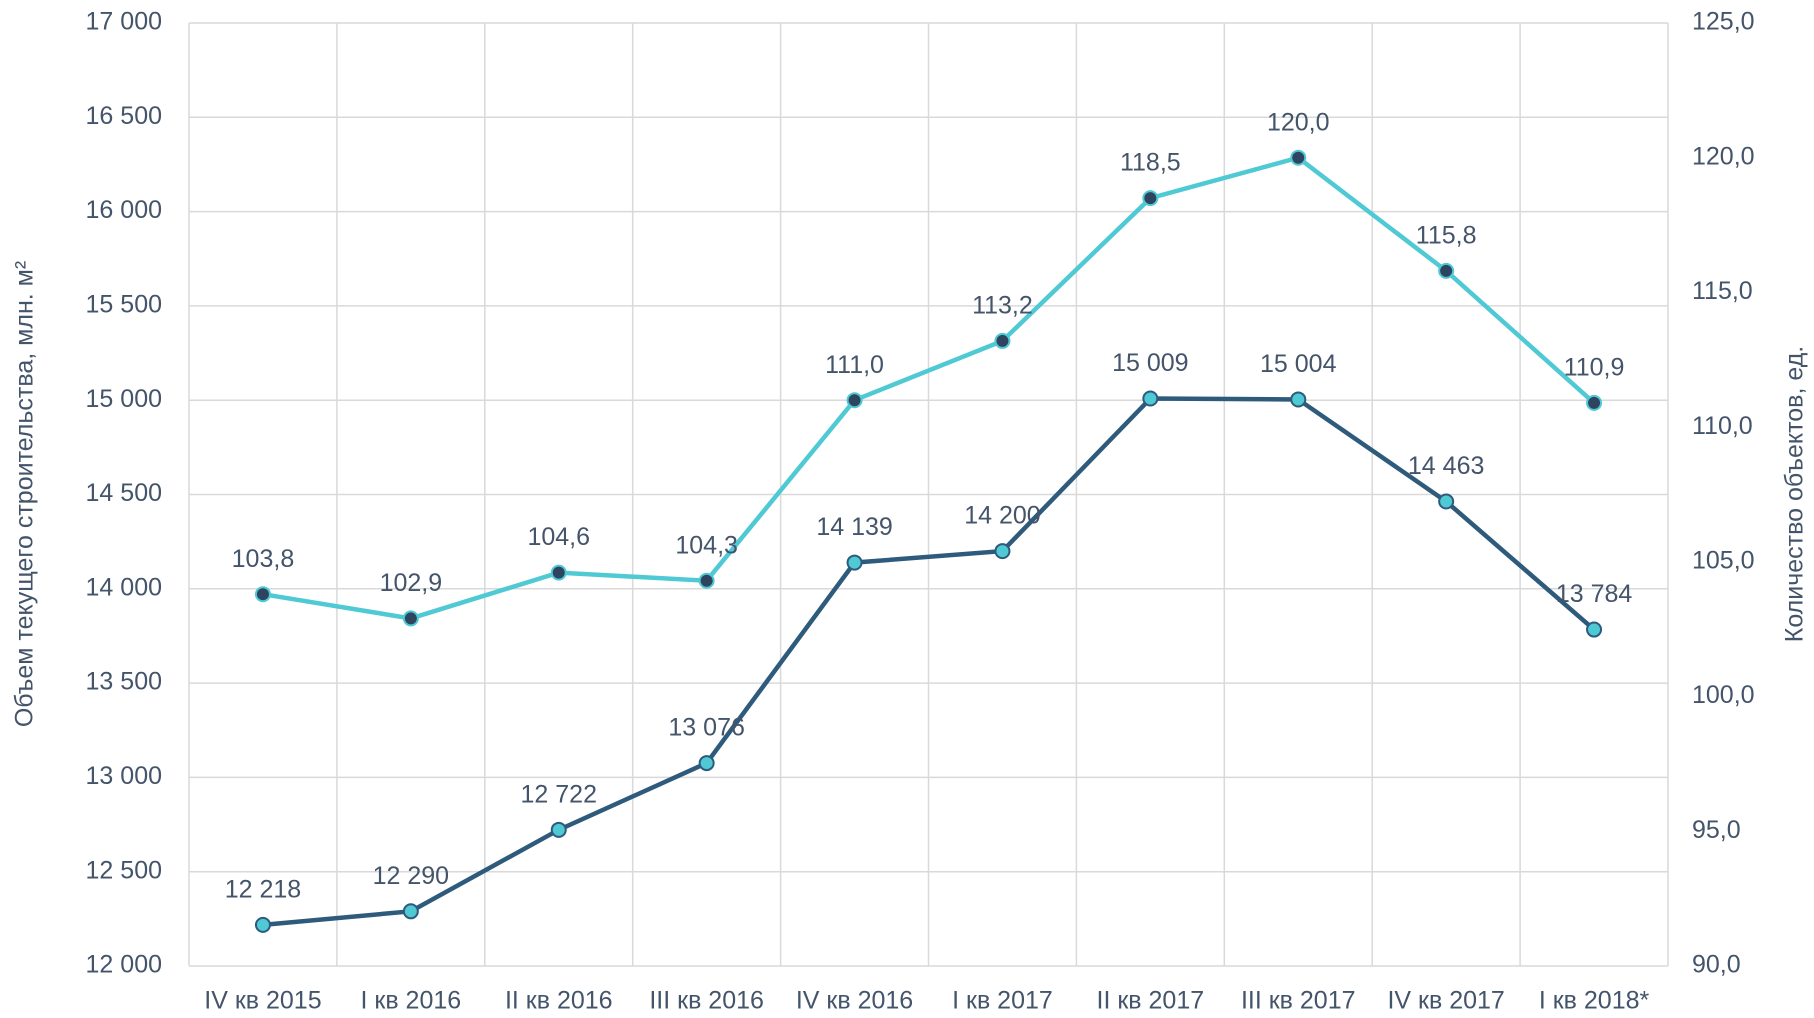 This screenshot has width=1814, height=1018. What do you see at coordinates (124, 210) in the screenshot?
I see `y-tick-label: 16 000` at bounding box center [124, 210].